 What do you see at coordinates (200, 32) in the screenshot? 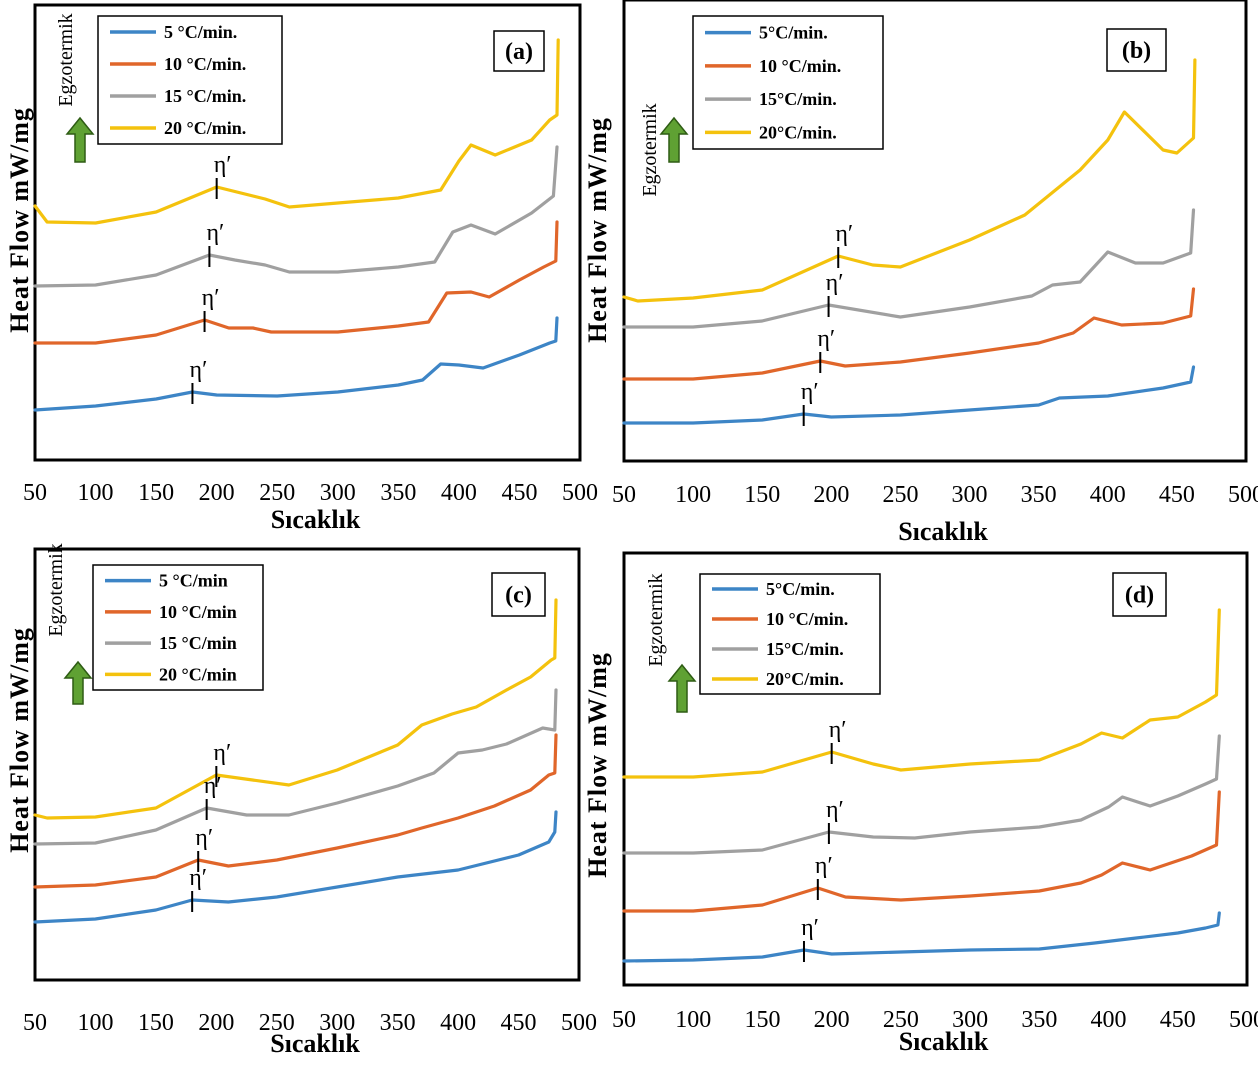
I see `legend-label: 5 °C/min.` at bounding box center [200, 32].